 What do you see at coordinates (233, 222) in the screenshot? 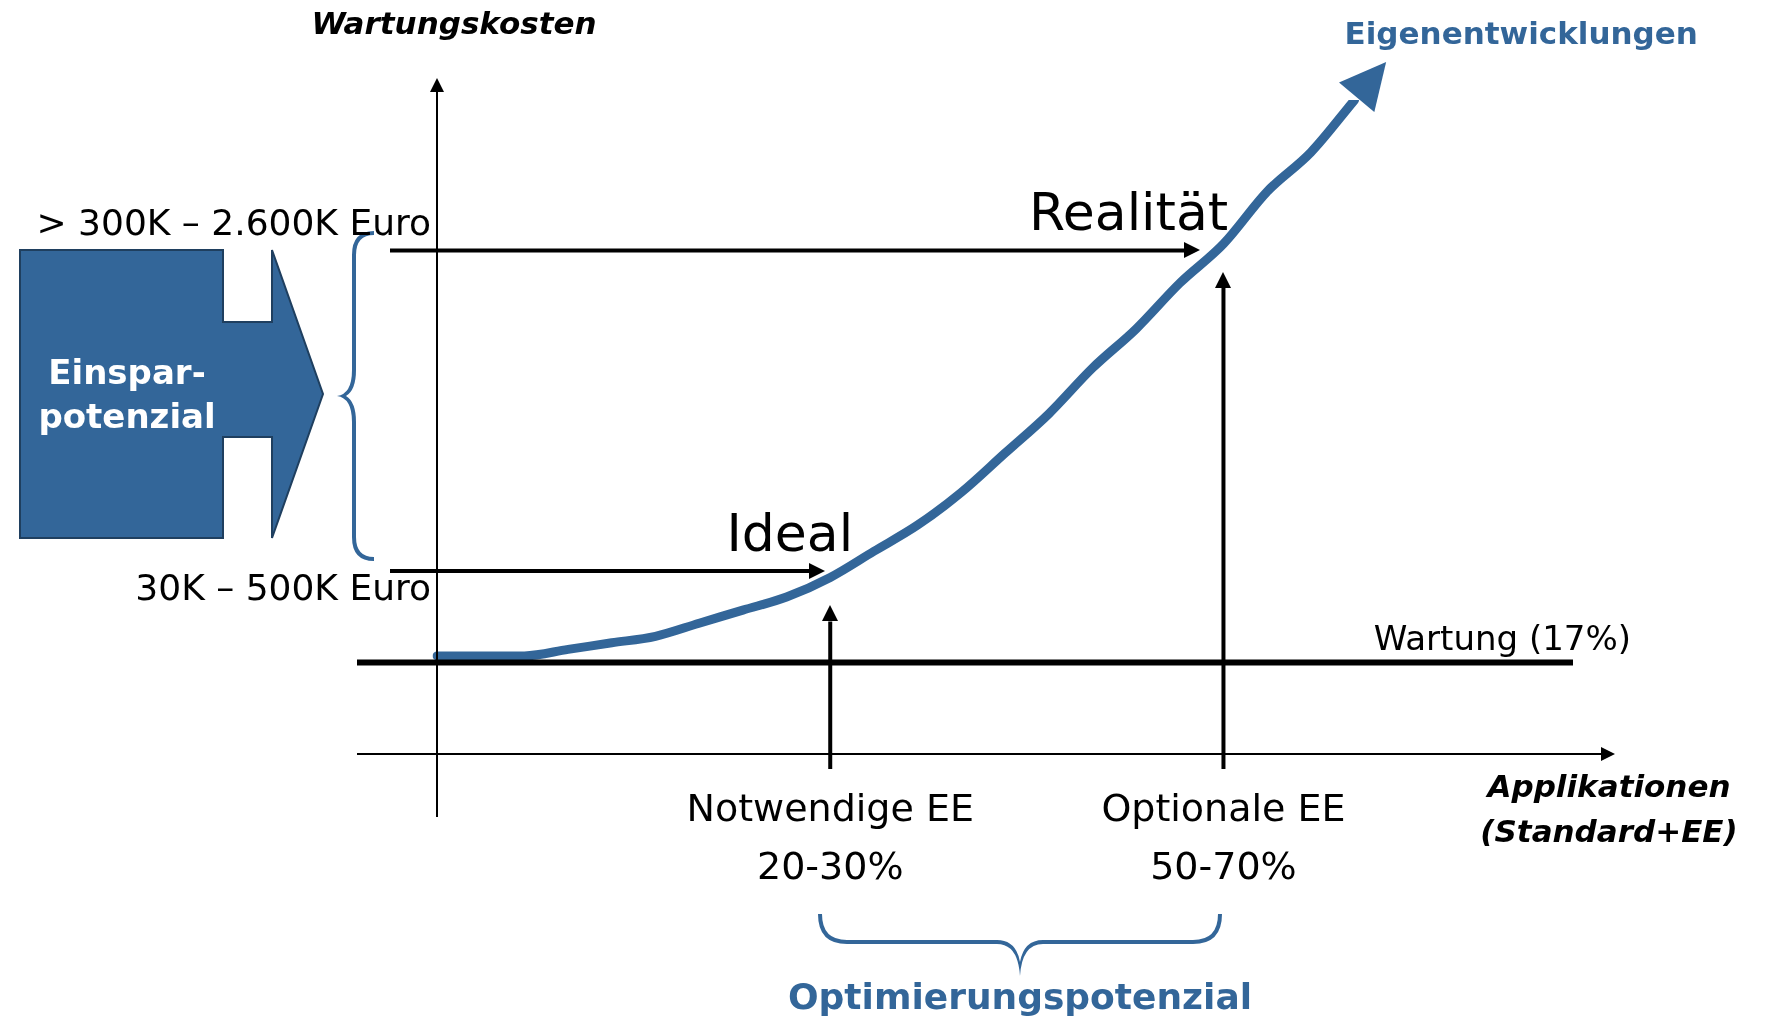
I see `annotation: > 300K – 2.600K Euro` at bounding box center [233, 222].